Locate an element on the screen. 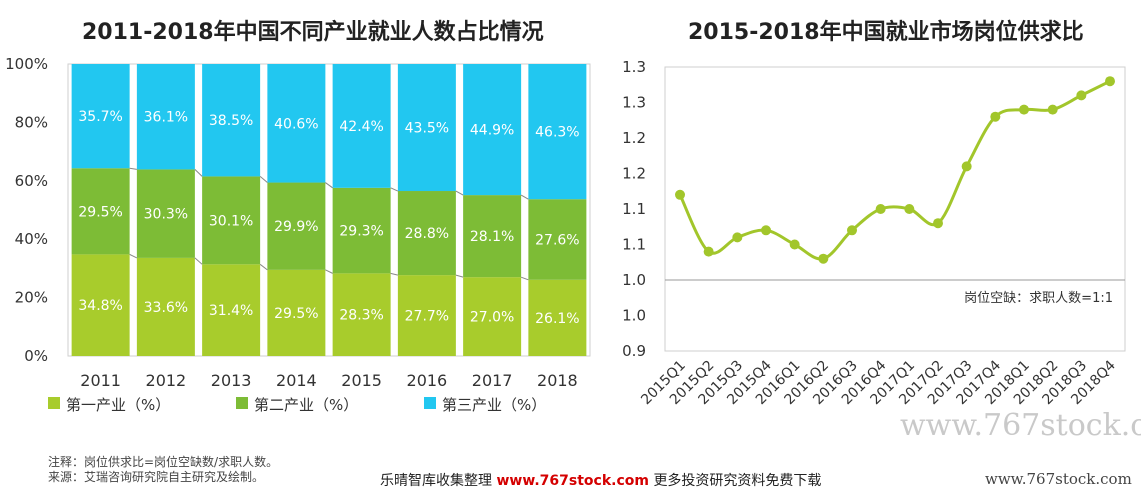 The image size is (1141, 495). bar-value-label: 42.4% is located at coordinates (361, 127).